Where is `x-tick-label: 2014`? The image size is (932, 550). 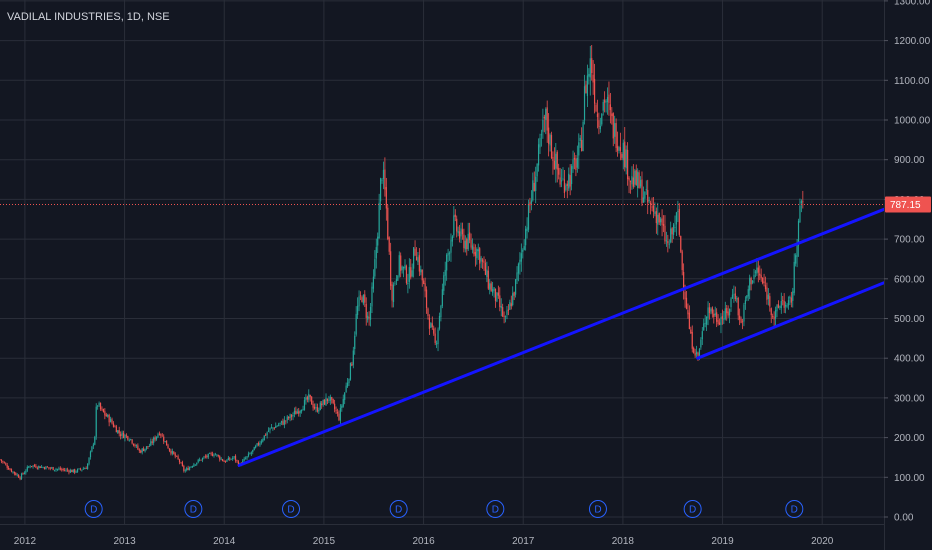
x-tick-label: 2014 is located at coordinates (224, 541).